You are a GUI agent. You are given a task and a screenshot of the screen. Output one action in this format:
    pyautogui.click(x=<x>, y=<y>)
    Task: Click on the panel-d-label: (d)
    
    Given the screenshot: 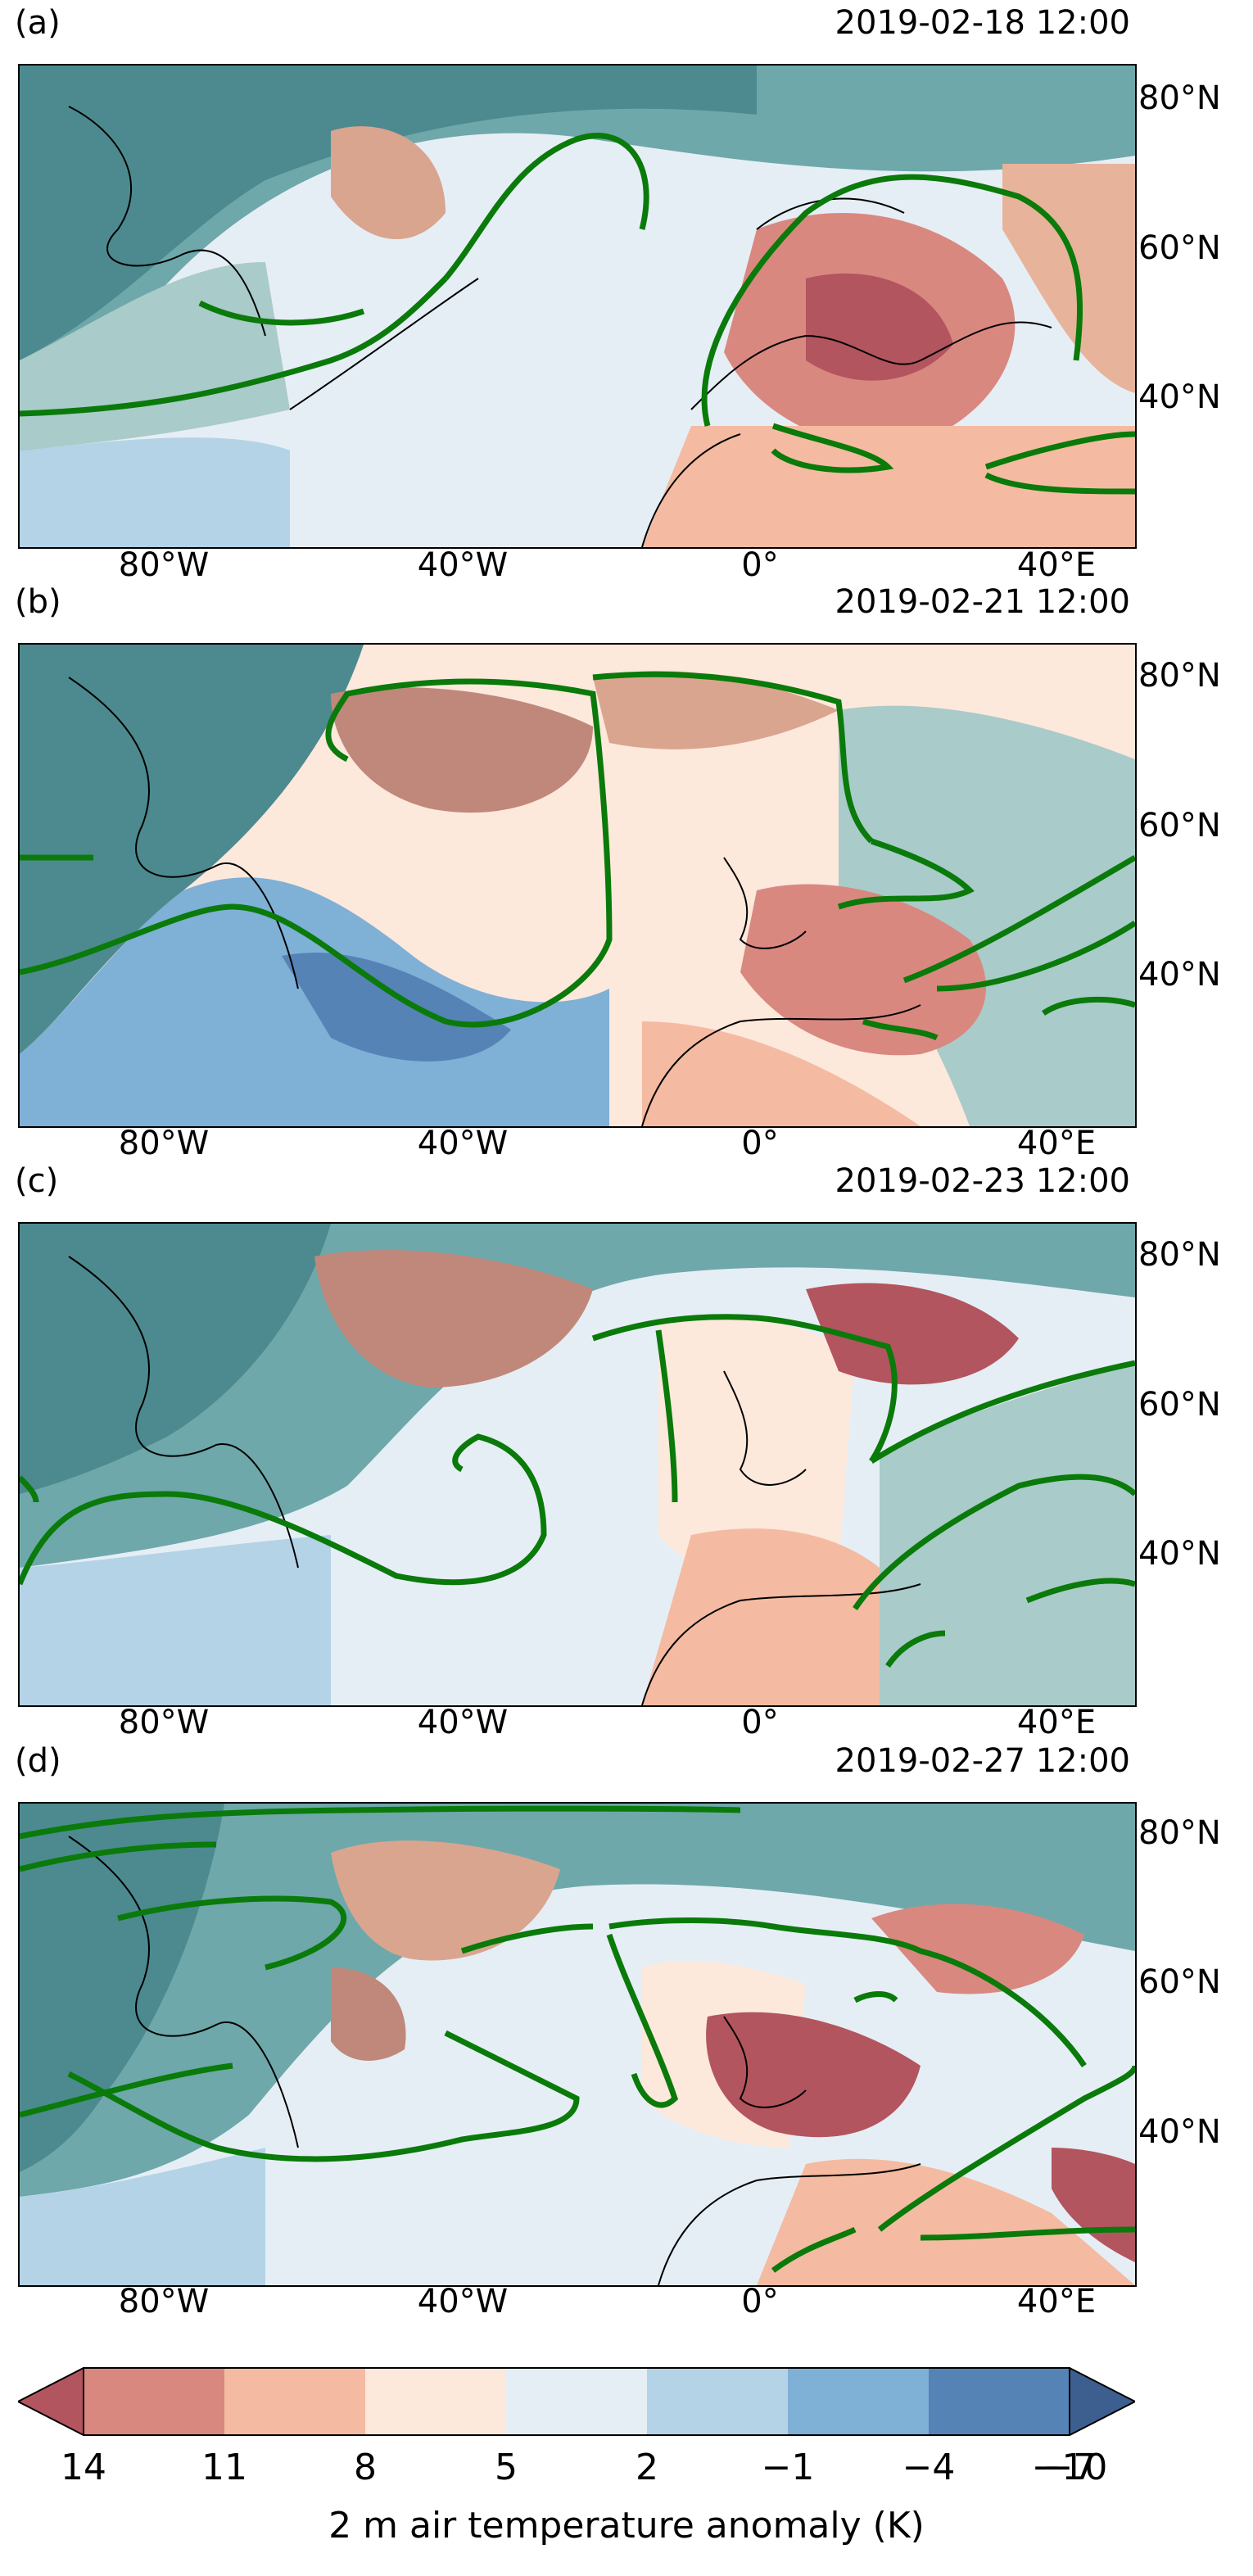 What is the action you would take?
    pyautogui.click(x=38, y=1761)
    